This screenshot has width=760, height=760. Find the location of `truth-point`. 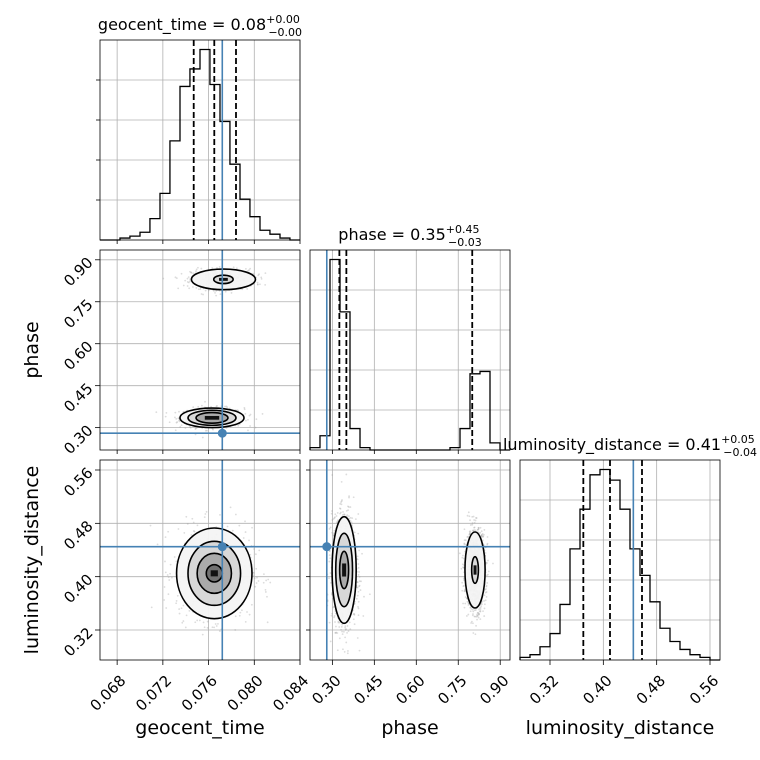

truth-point is located at coordinates (222, 547).